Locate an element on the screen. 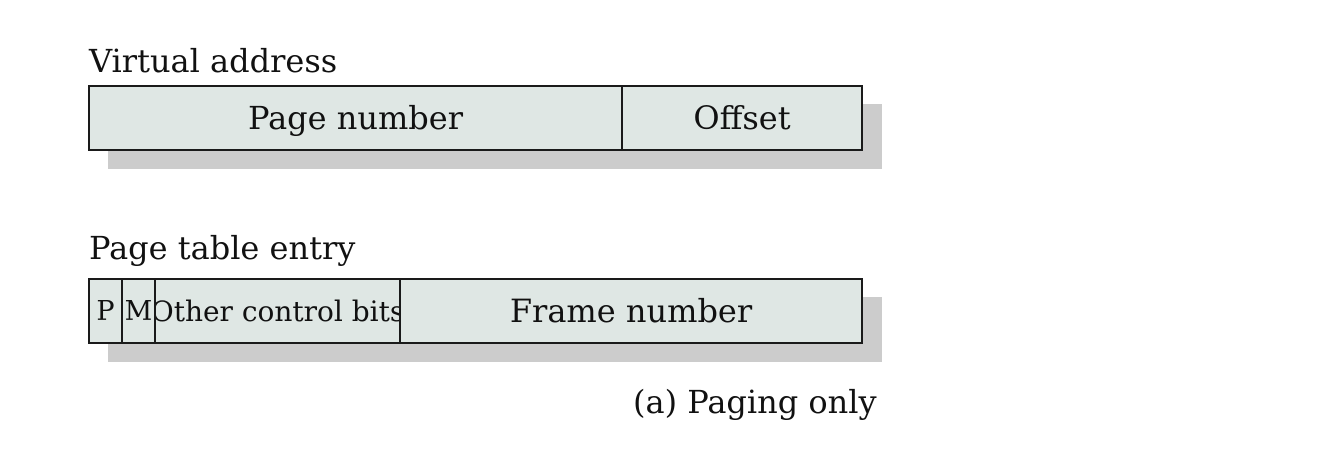 The image size is (1328, 472). page-number-field: Page number is located at coordinates (356, 118).